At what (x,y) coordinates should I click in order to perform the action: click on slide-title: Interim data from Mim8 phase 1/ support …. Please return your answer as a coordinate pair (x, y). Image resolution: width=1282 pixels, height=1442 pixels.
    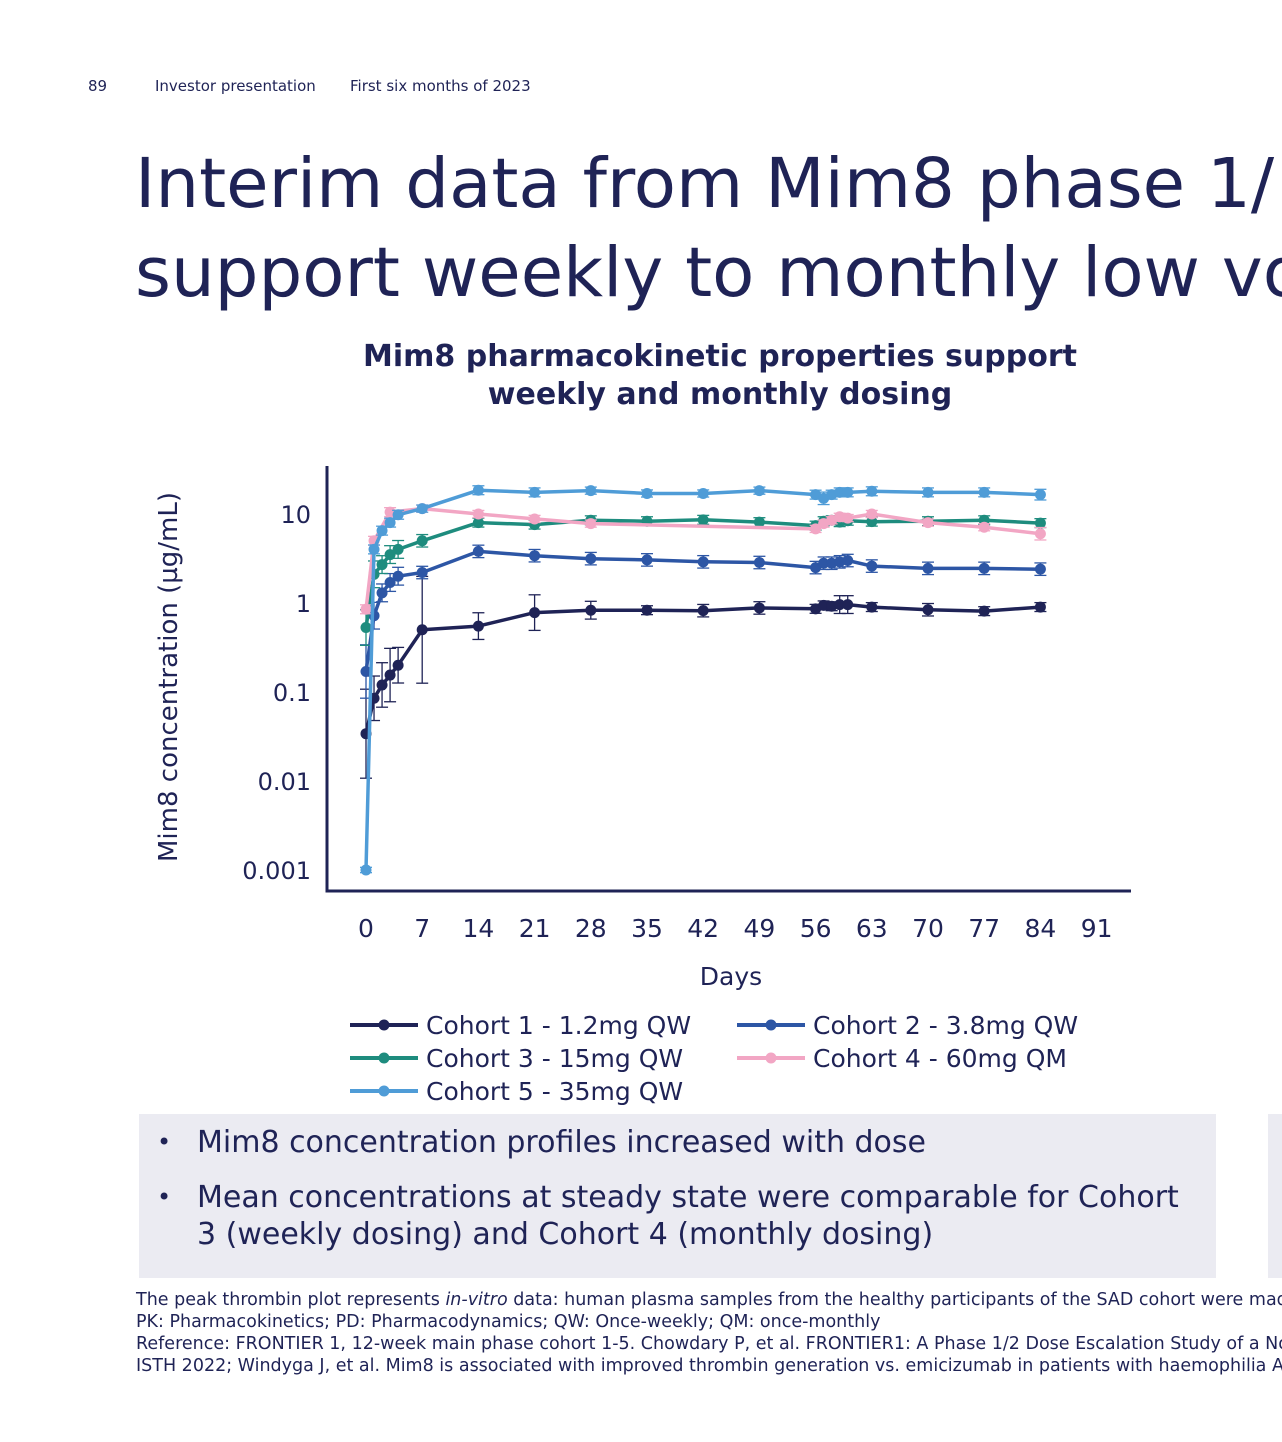
    Looking at the image, I should click on (708, 229).